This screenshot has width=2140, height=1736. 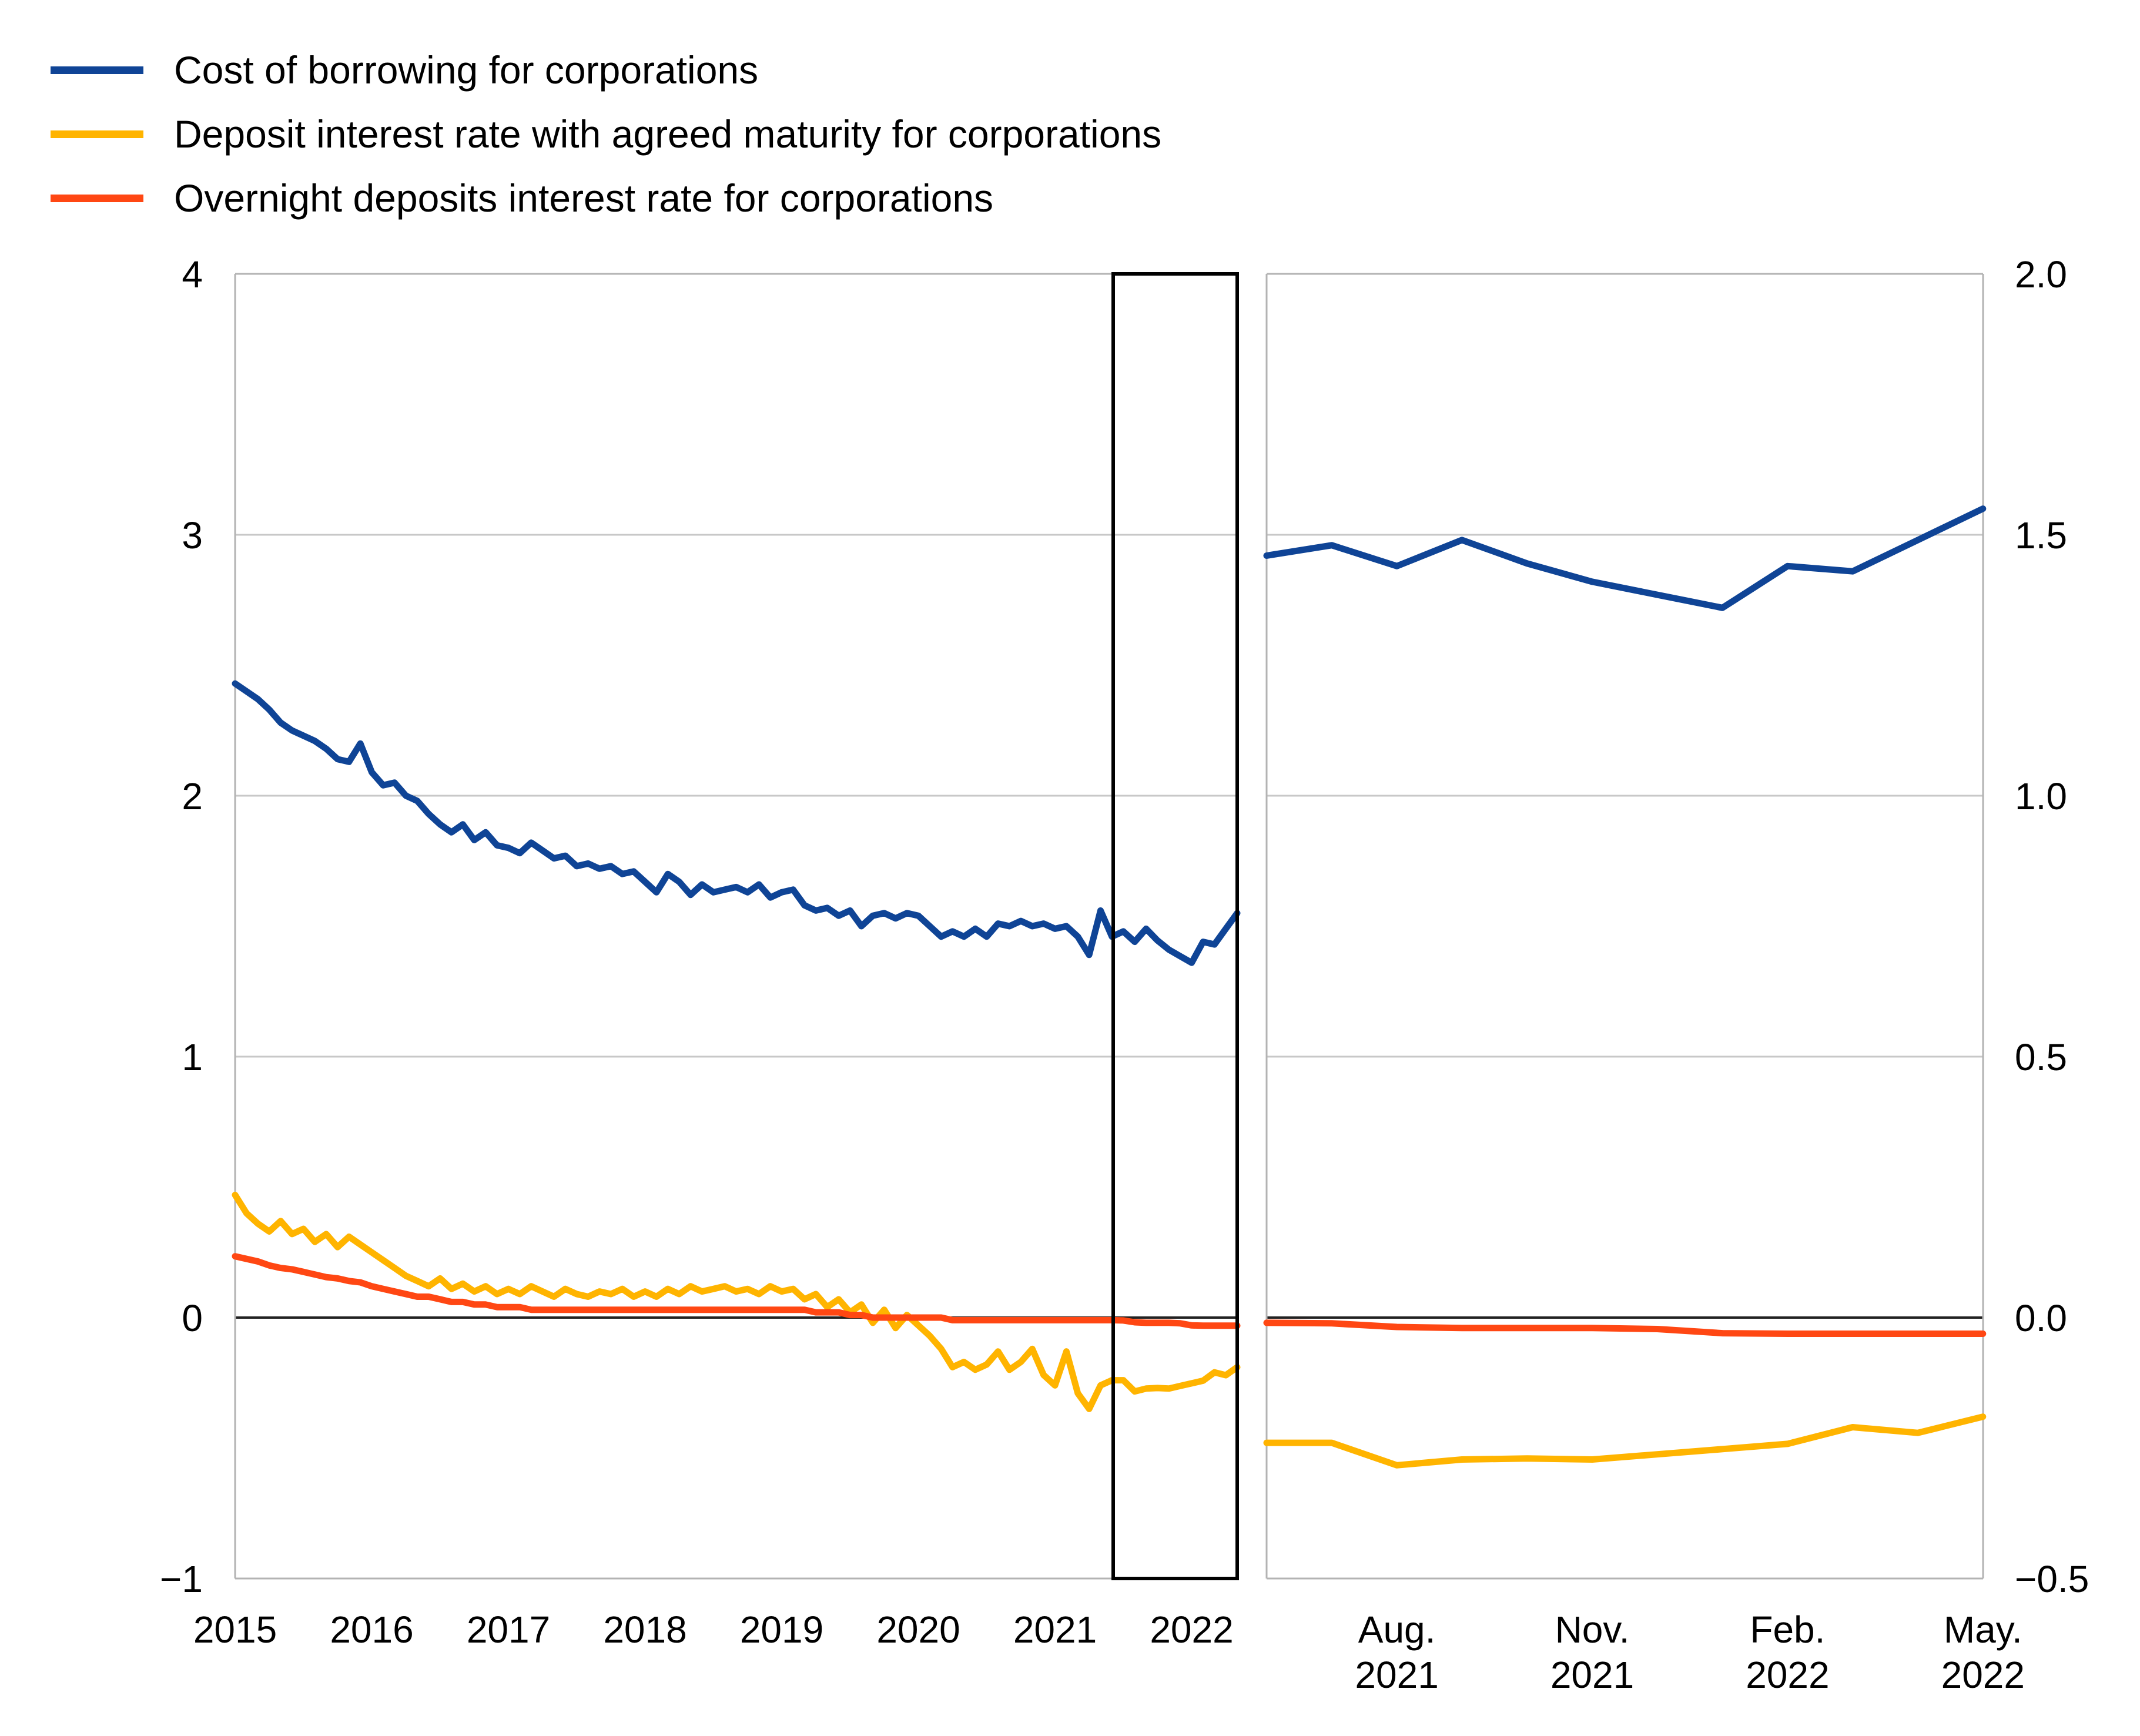 I want to click on y-axis-tick-label: 1.5, so click(x=2041, y=535).